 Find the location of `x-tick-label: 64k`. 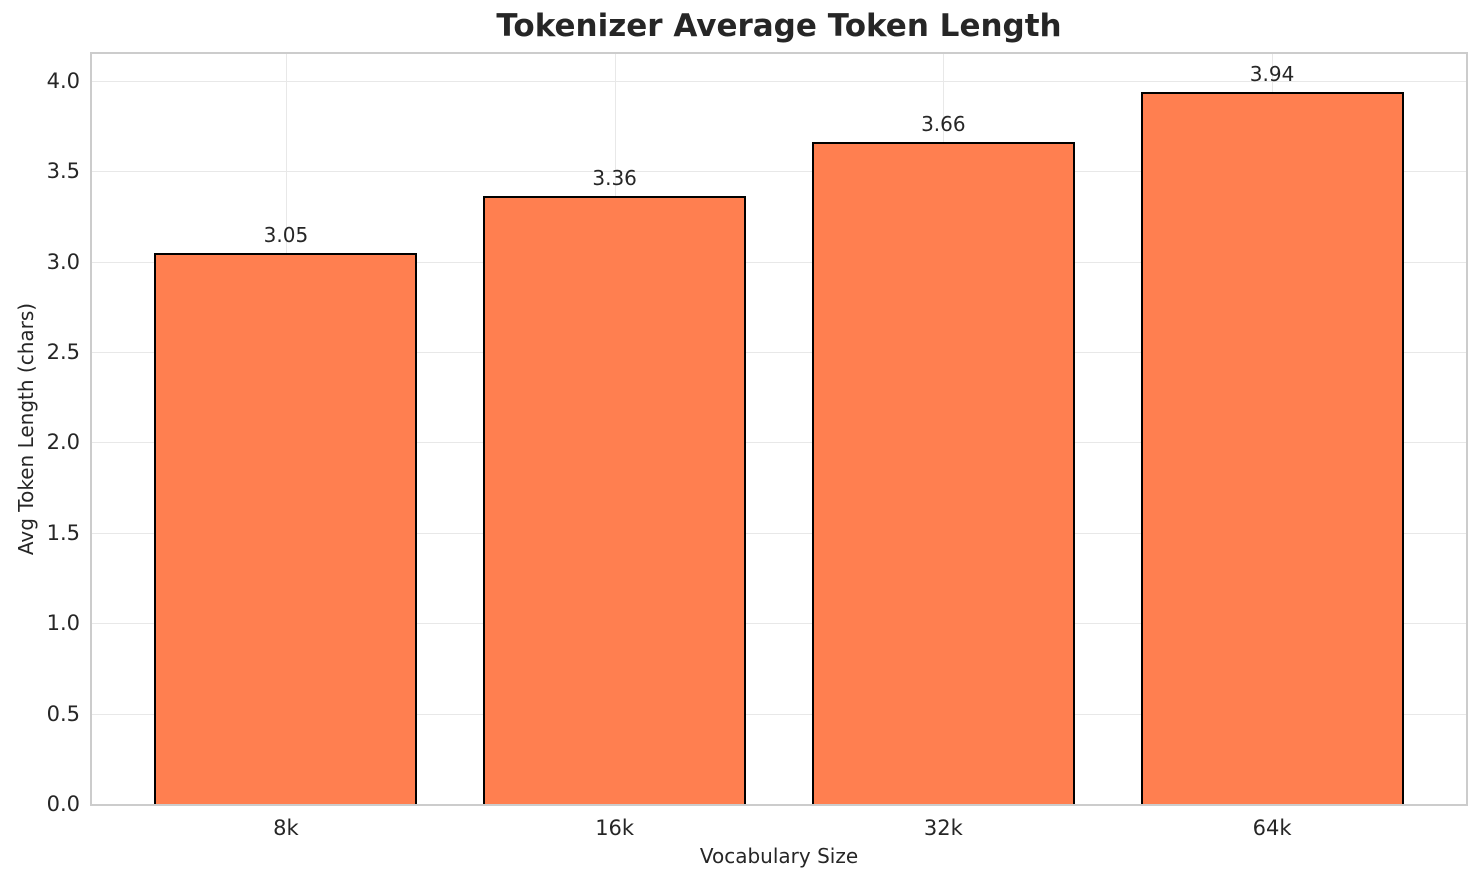

x-tick-label: 64k is located at coordinates (1272, 828).